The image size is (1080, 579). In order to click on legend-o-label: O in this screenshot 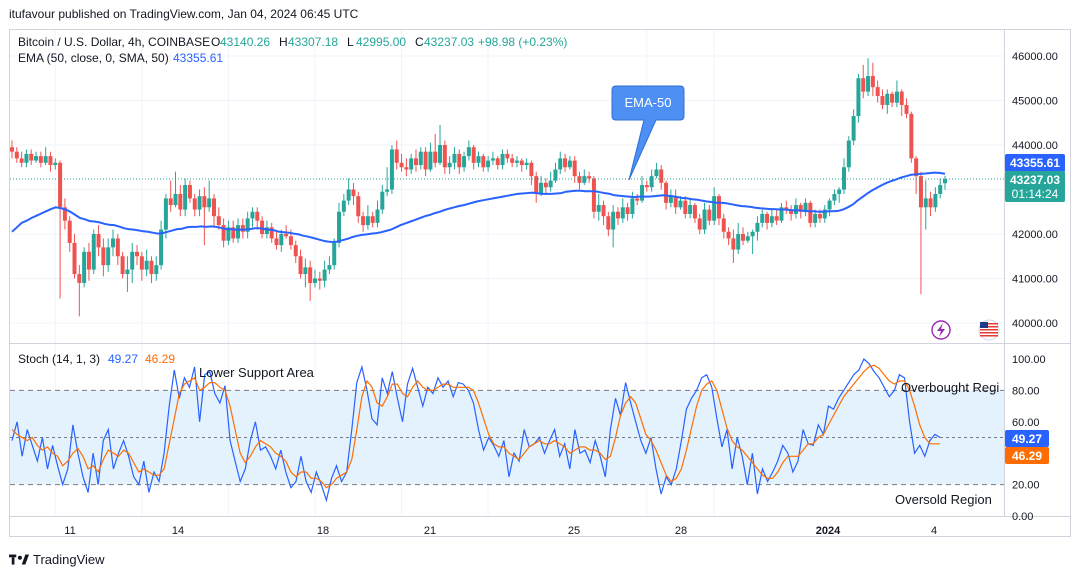, I will do `click(215, 42)`.